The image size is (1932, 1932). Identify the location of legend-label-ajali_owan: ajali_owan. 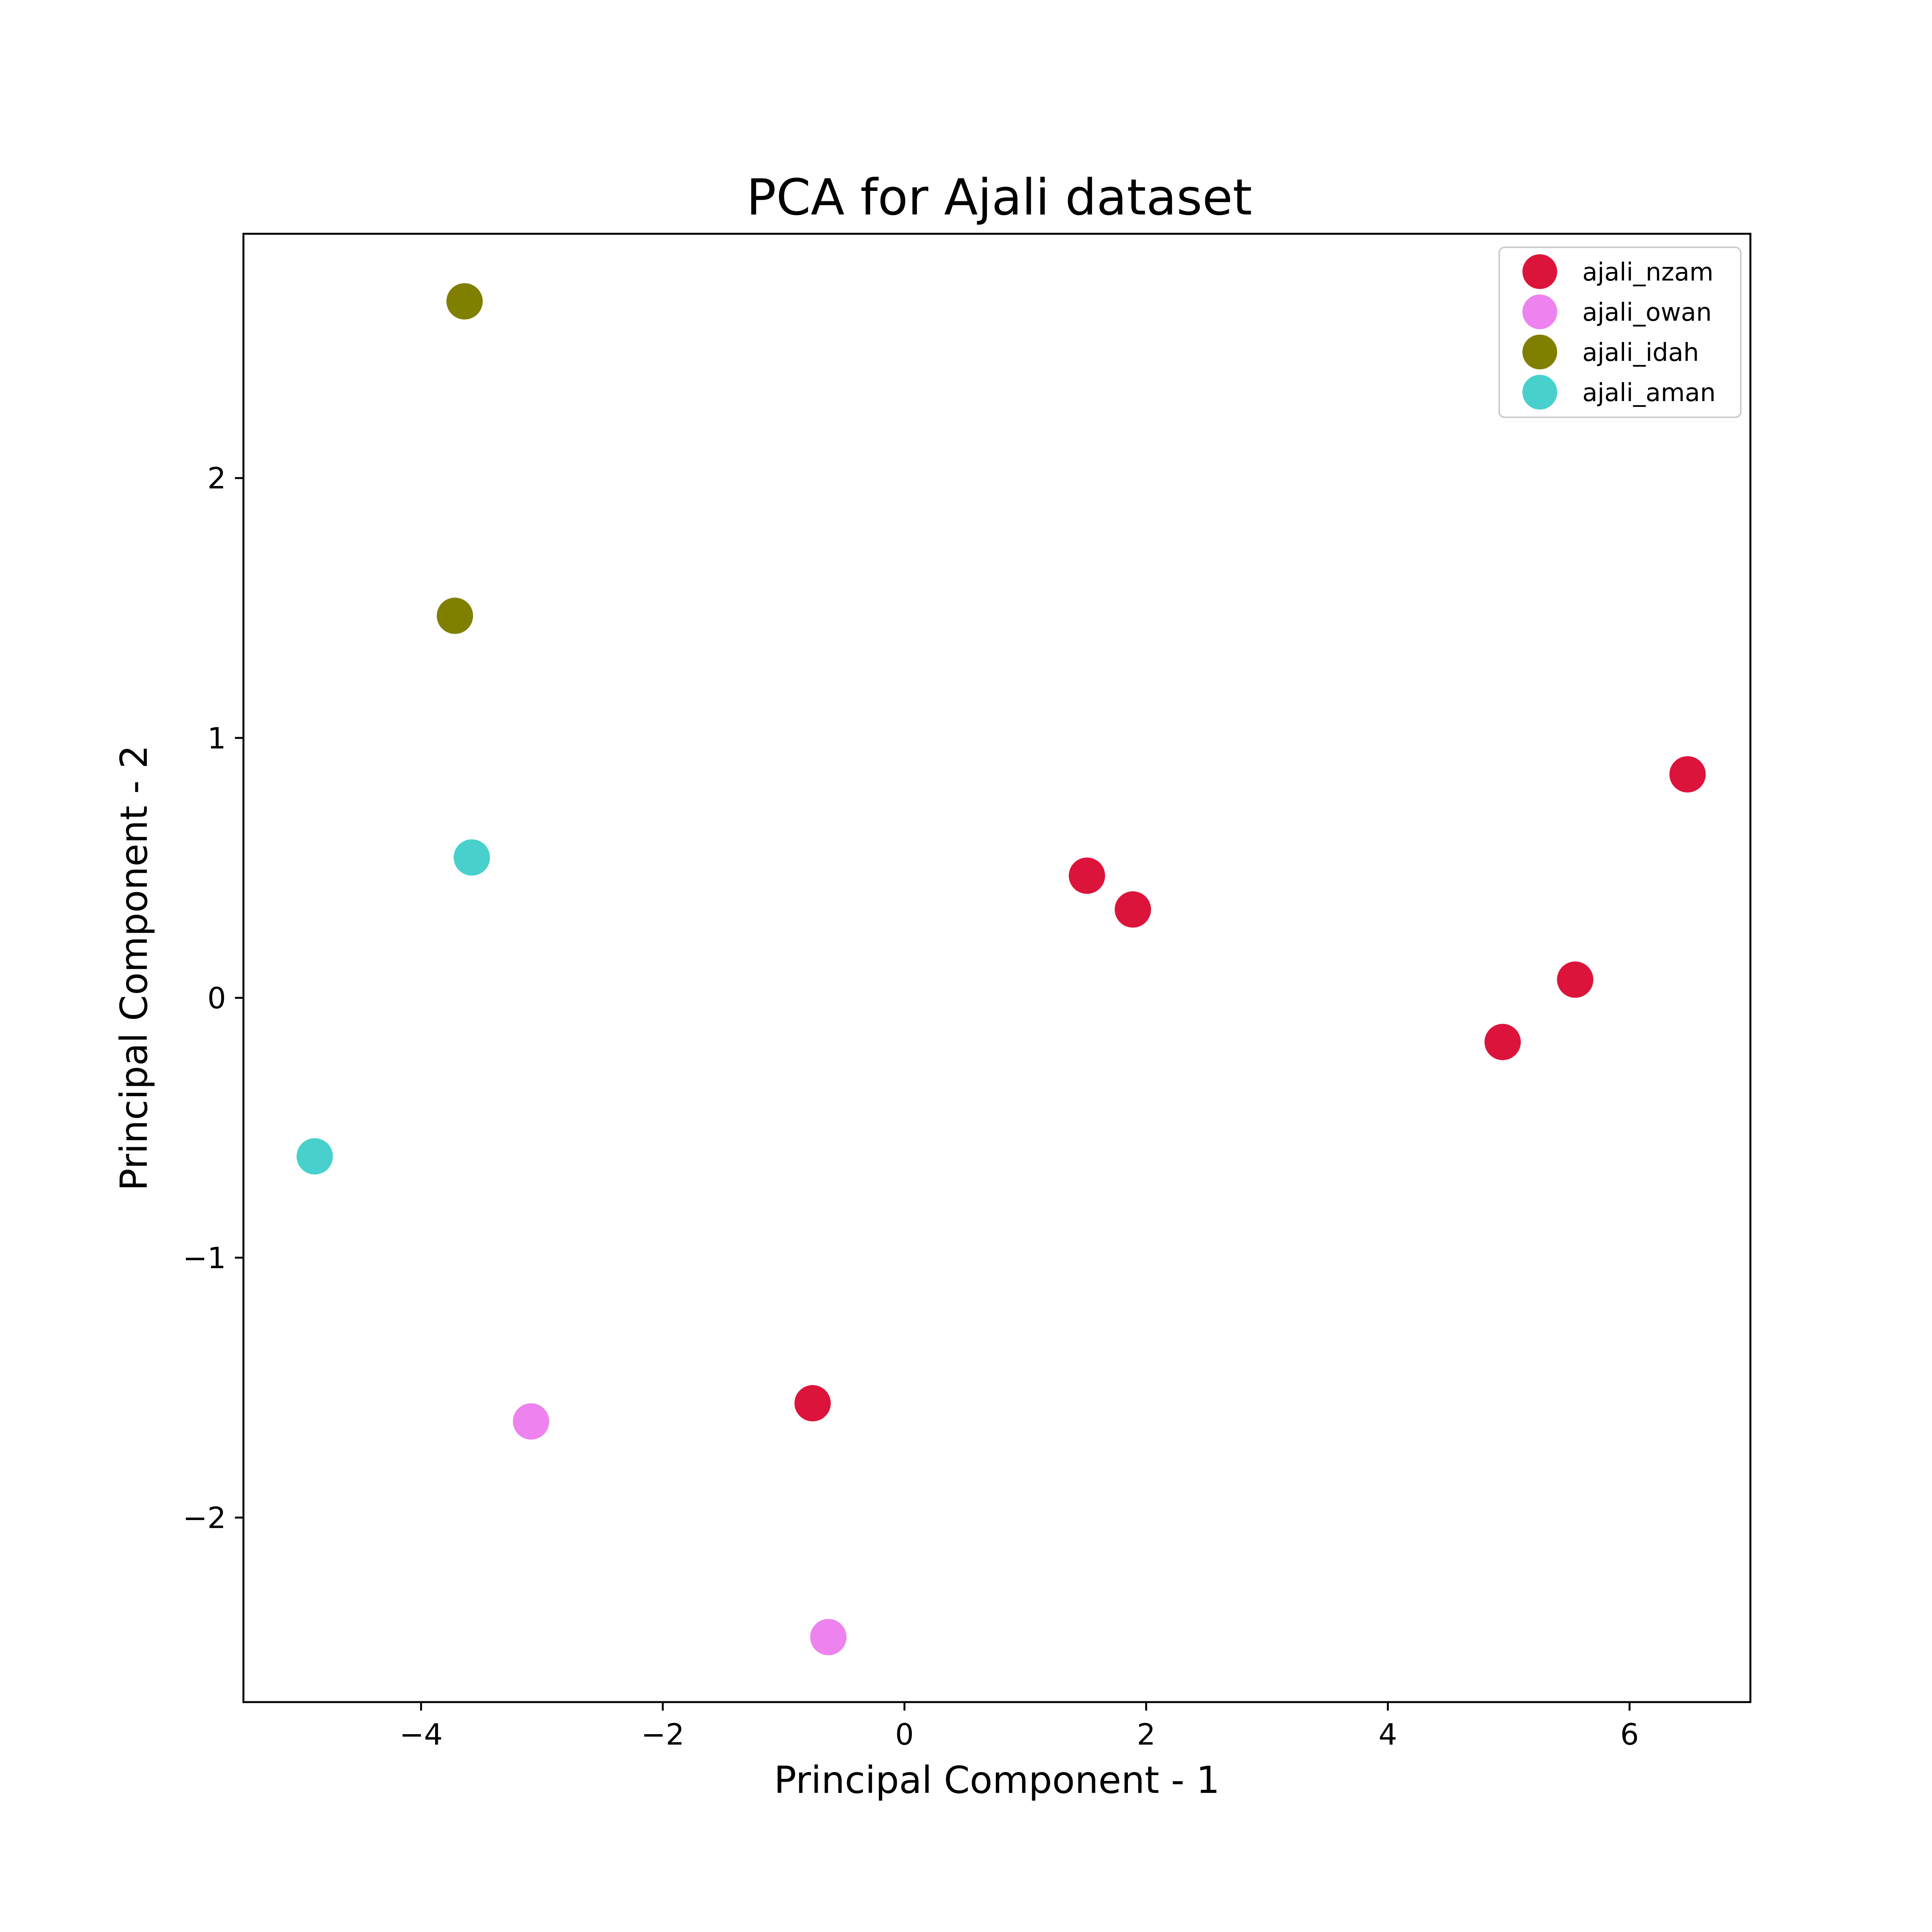
(1647, 312).